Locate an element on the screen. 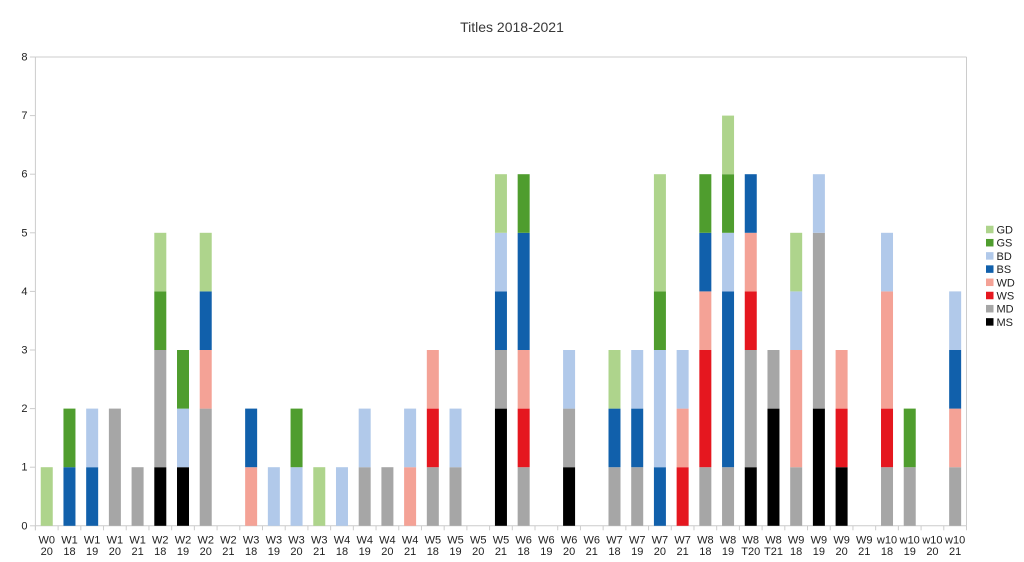  svg-text: T20 is located at coordinates (750, 551).